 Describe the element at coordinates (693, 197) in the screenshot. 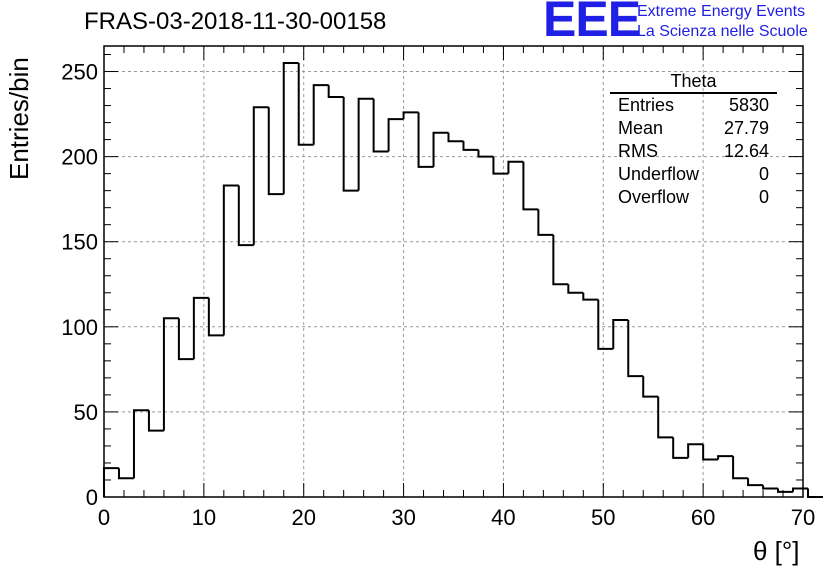

I see `stats-row-overflow: Overflow 0` at that location.